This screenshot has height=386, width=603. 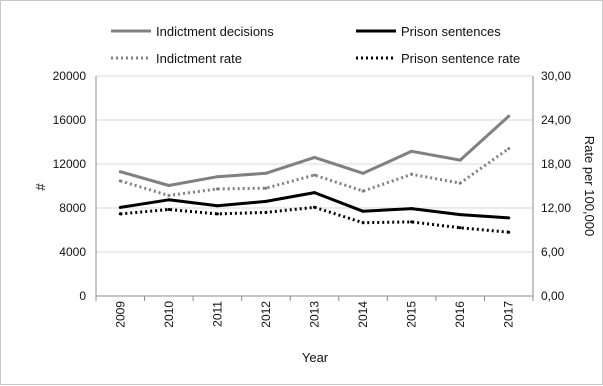 What do you see at coordinates (72, 208) in the screenshot?
I see `y-tick-label: 8000` at bounding box center [72, 208].